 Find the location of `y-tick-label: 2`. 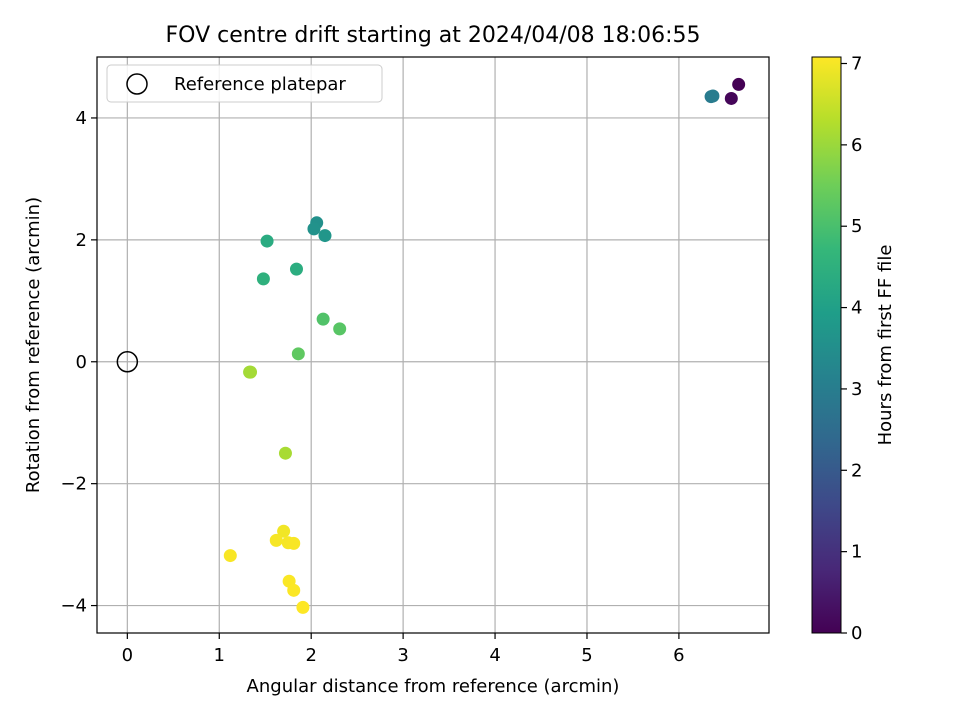

y-tick-label: 2 is located at coordinates (81, 240).